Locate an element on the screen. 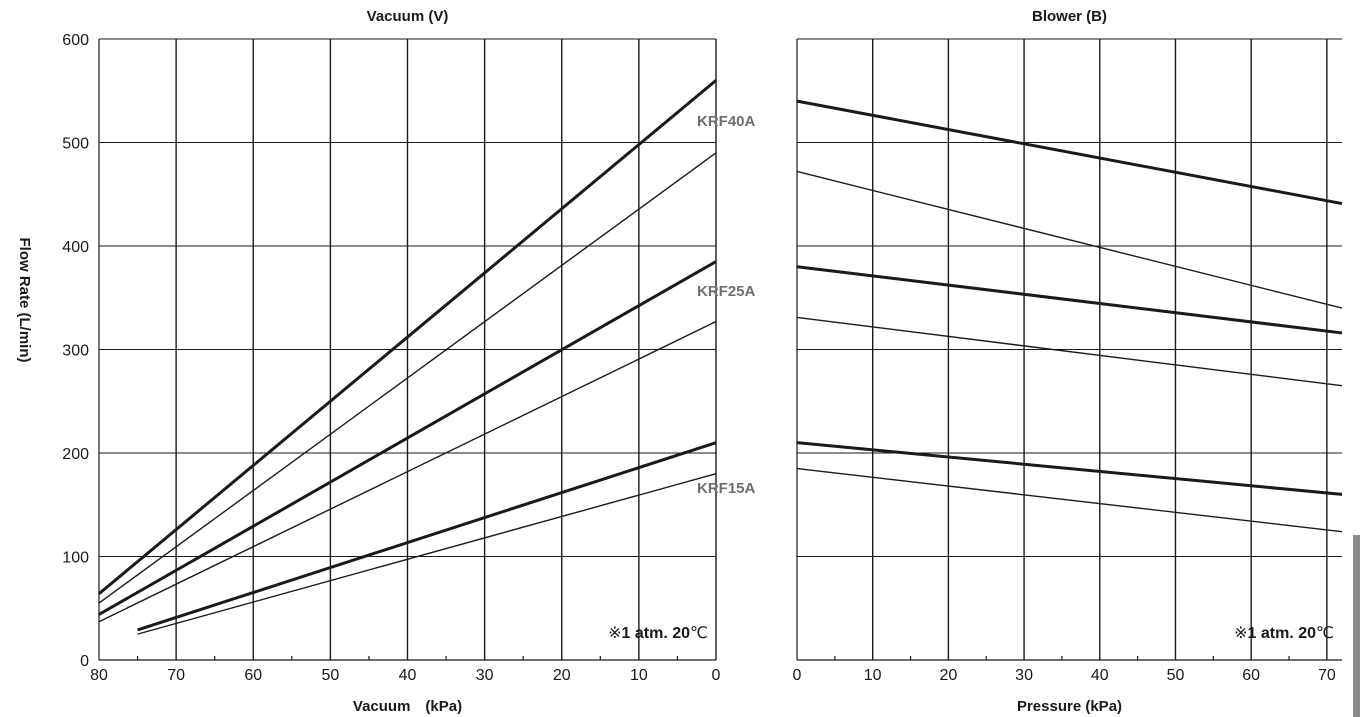 The image size is (1360, 717). y-tick-label: 200 is located at coordinates (75, 454).